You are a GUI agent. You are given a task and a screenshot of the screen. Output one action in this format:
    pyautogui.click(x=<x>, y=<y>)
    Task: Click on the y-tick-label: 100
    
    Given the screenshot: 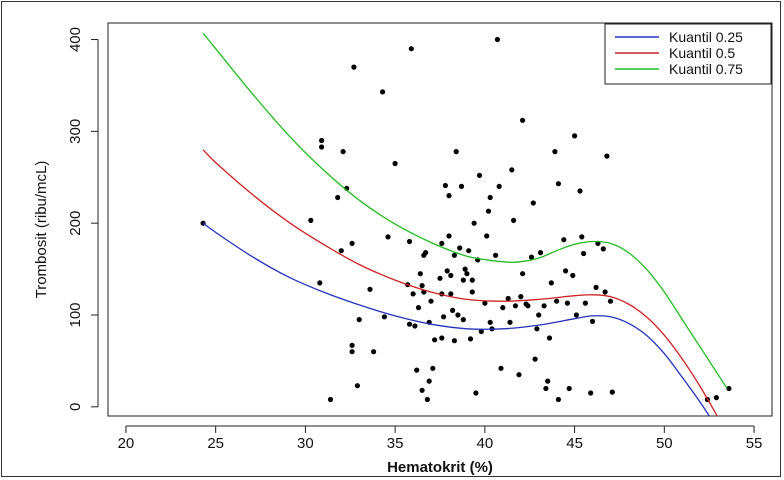 What is the action you would take?
    pyautogui.click(x=75, y=314)
    